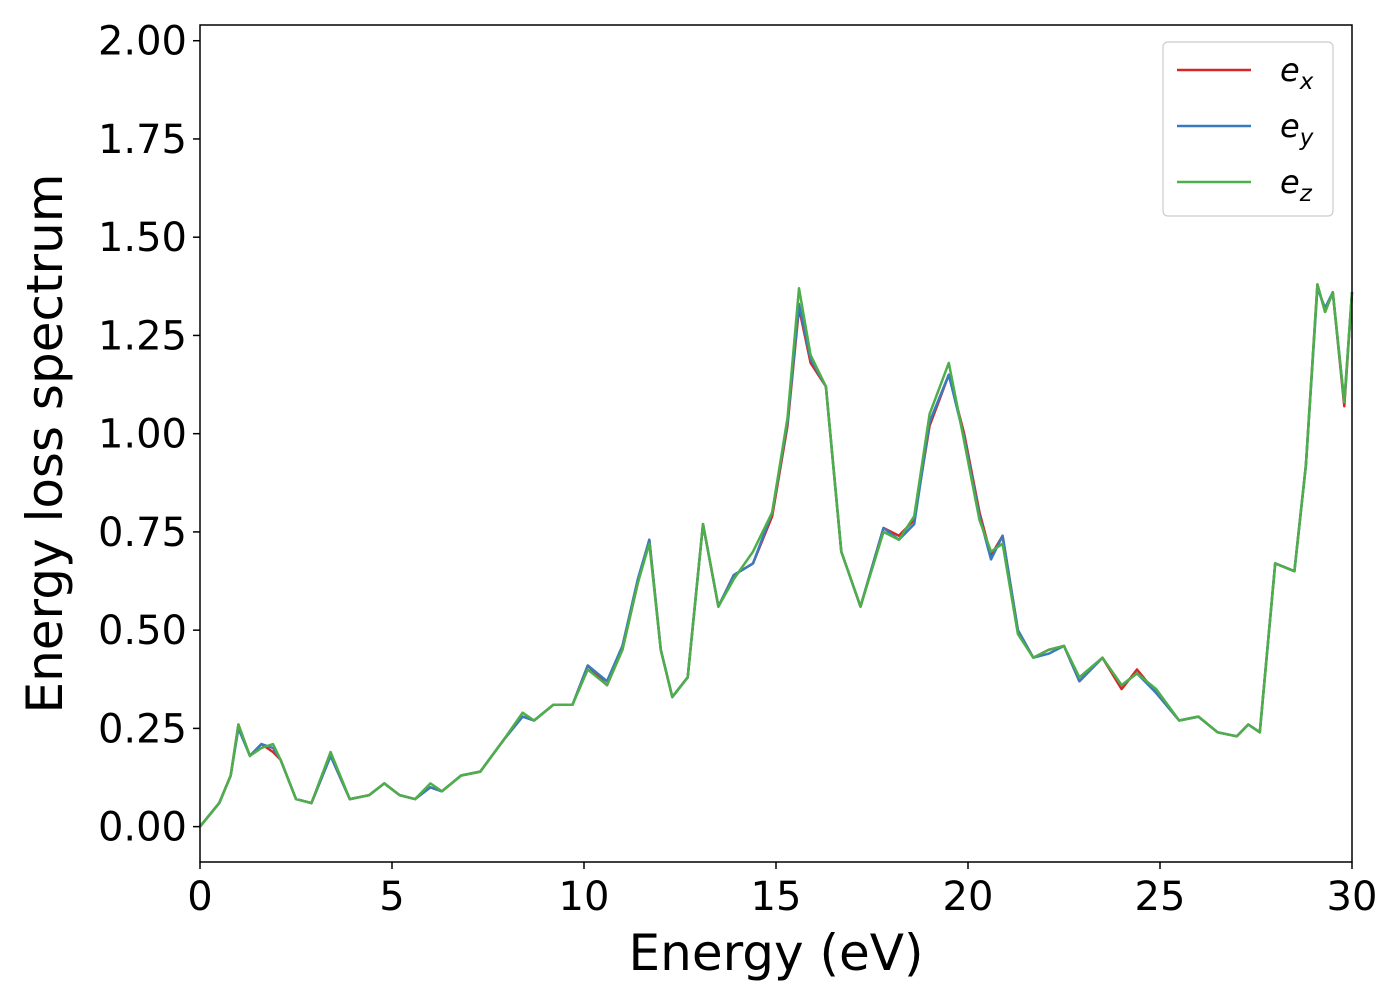 Image resolution: width=1400 pixels, height=1000 pixels. I want to click on legend-entry-z: ez, so click(1296, 185).